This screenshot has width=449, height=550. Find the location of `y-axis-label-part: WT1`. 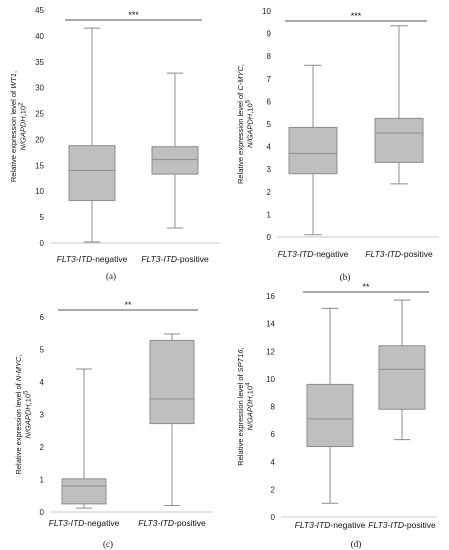

y-axis-label-part: WT1 is located at coordinates (13, 81).